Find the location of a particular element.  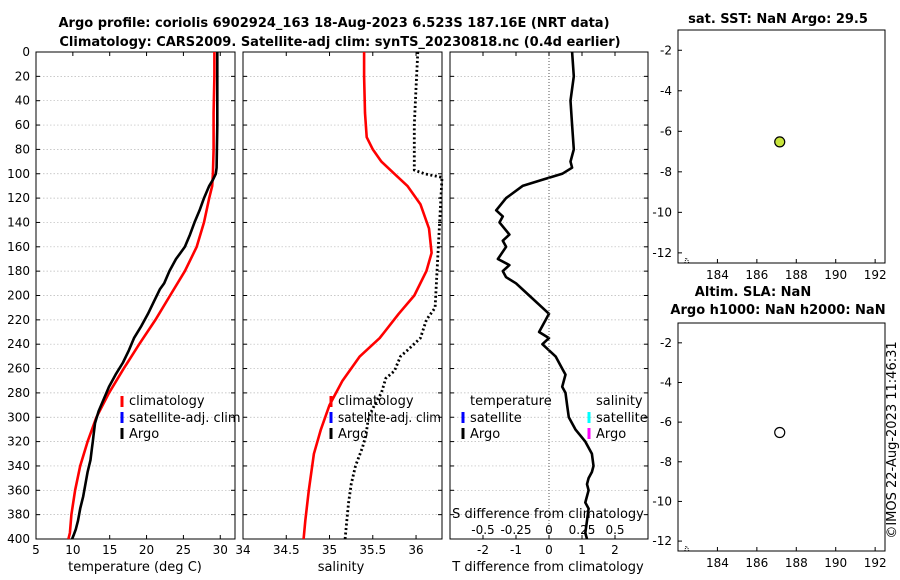

temp-series-climatology is located at coordinates (141, 296).